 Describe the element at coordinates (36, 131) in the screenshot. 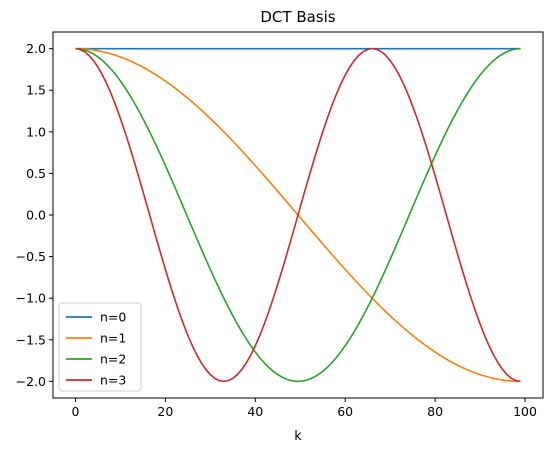

I see `y-tick-label: 1.0` at that location.